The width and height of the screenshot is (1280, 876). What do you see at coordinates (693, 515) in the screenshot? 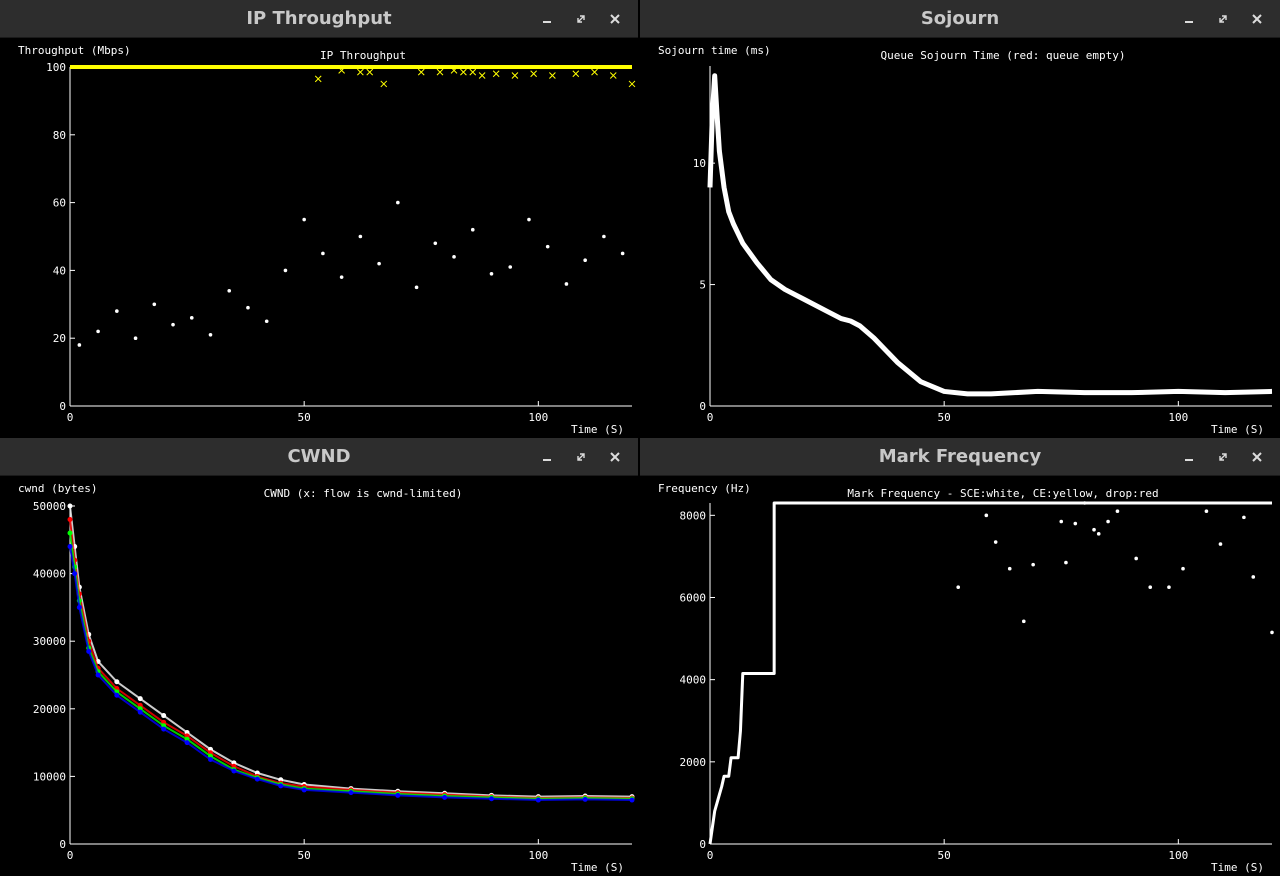
I see `y-tick-label: 8000` at bounding box center [693, 515].